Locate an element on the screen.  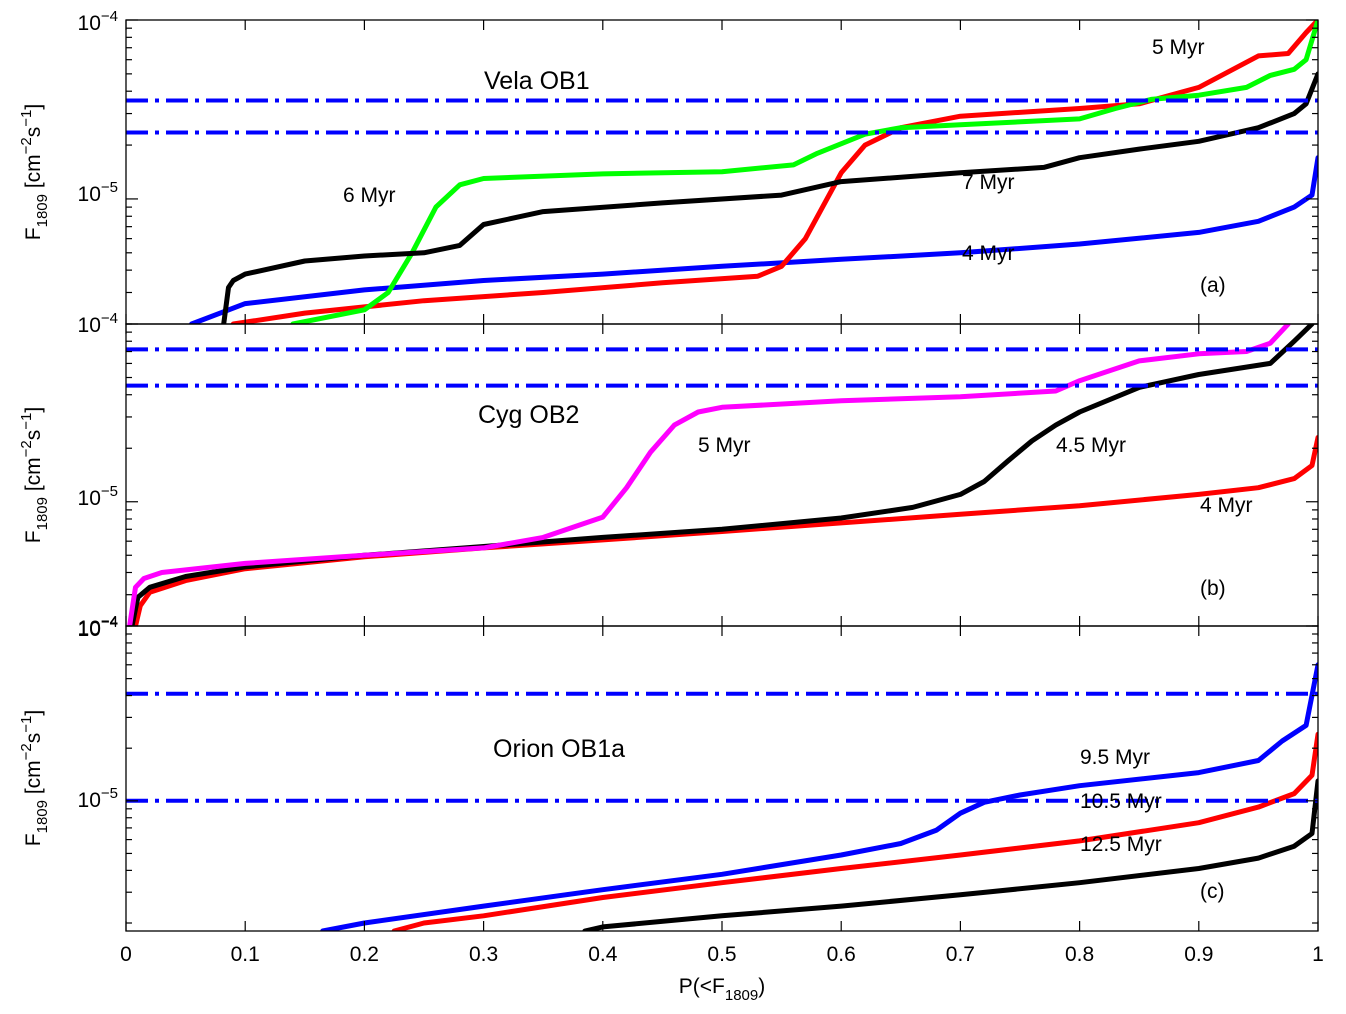
annotation-12-5myr: 12.5 Myr is located at coordinates (1121, 844).